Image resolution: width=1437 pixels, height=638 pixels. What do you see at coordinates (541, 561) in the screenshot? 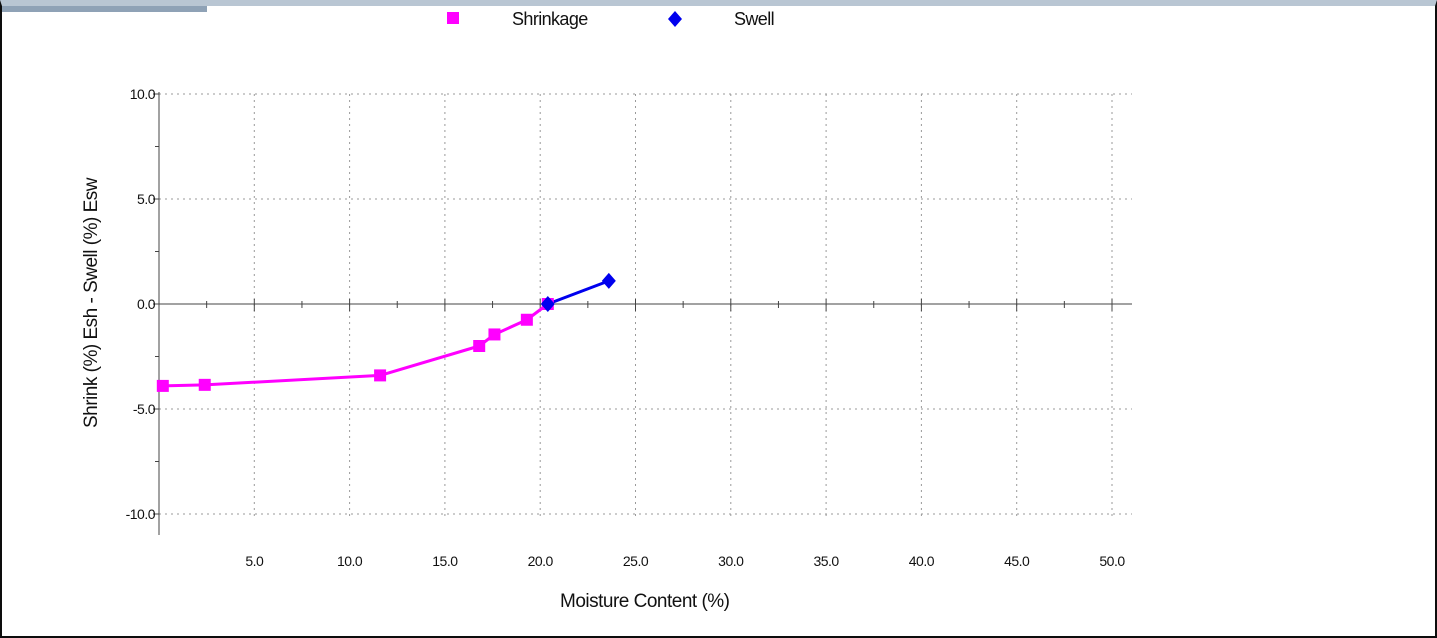
I see `x-tick-label: 20.0` at bounding box center [541, 561].